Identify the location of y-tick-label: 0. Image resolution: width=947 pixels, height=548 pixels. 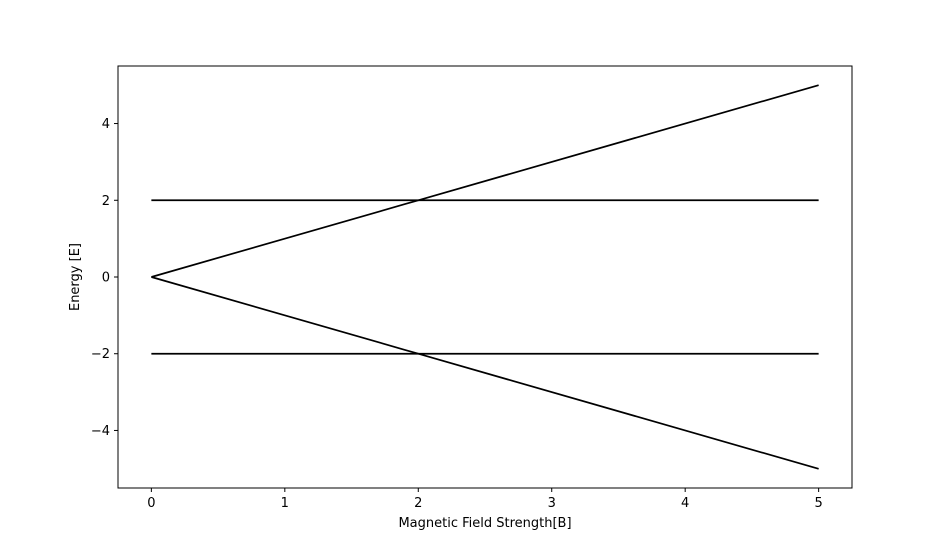
(106, 278).